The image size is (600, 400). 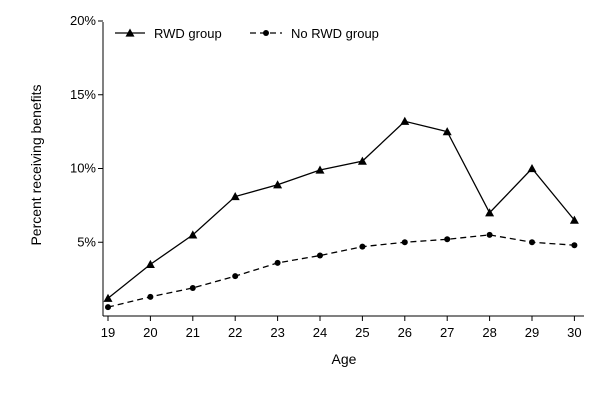 What do you see at coordinates (83, 94) in the screenshot?
I see `y-tick-label: 15%` at bounding box center [83, 94].